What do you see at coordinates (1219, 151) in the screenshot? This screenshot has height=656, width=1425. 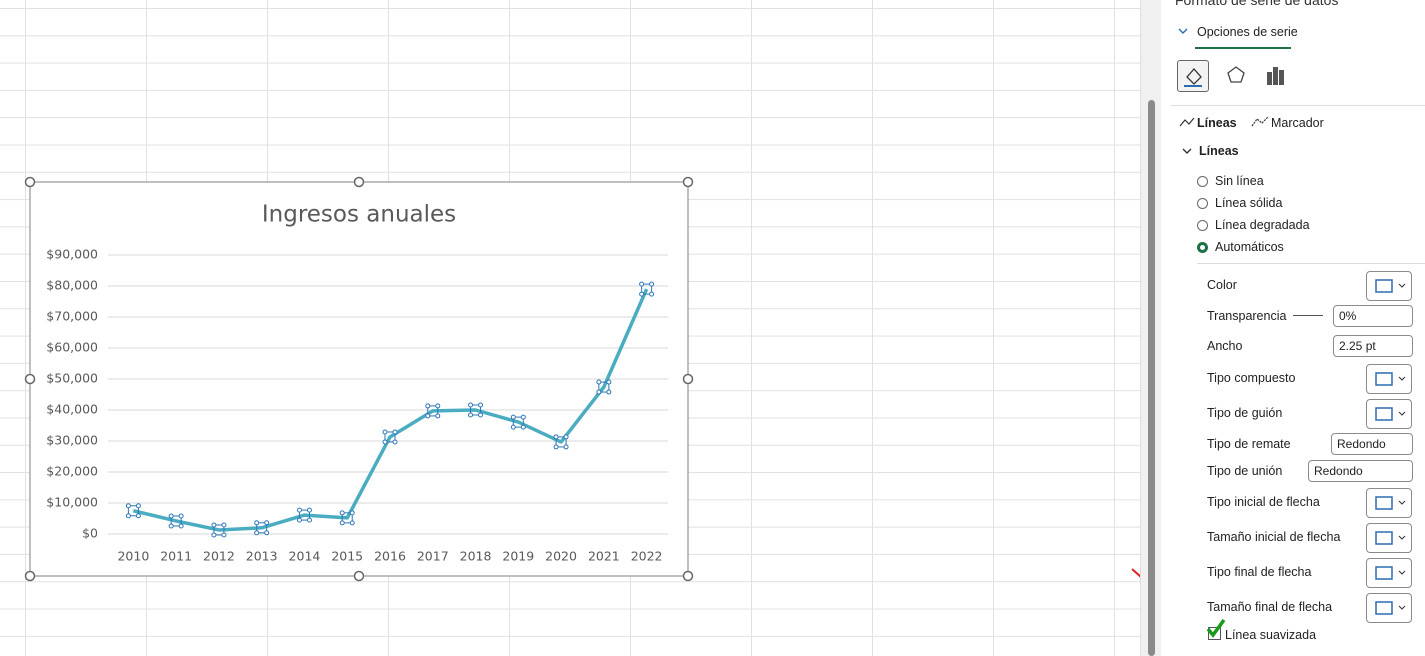 I see `section-title: Líneas` at bounding box center [1219, 151].